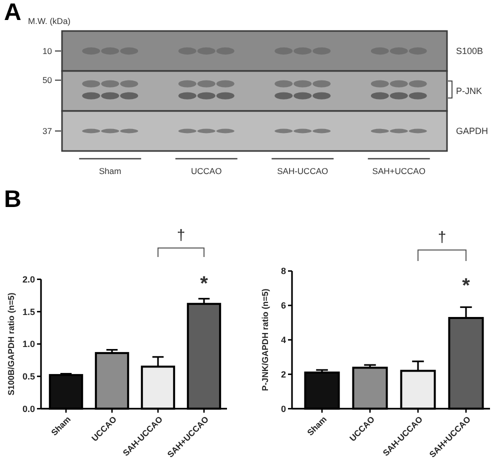 This screenshot has height=469, width=501. What do you see at coordinates (47, 80) in the screenshot?
I see `text: 50` at bounding box center [47, 80].